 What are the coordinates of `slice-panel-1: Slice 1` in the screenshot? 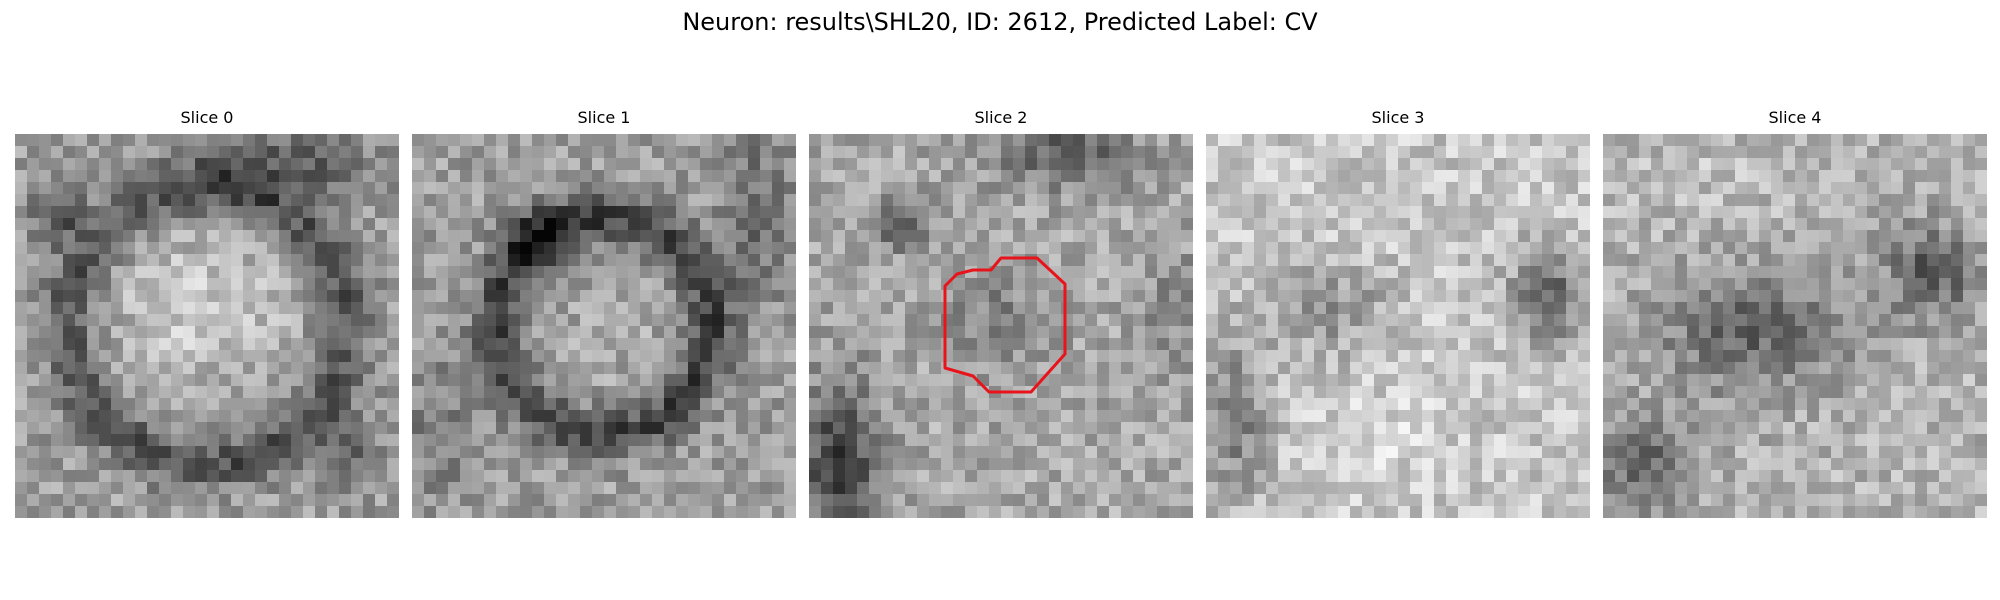 It's located at (604, 313).